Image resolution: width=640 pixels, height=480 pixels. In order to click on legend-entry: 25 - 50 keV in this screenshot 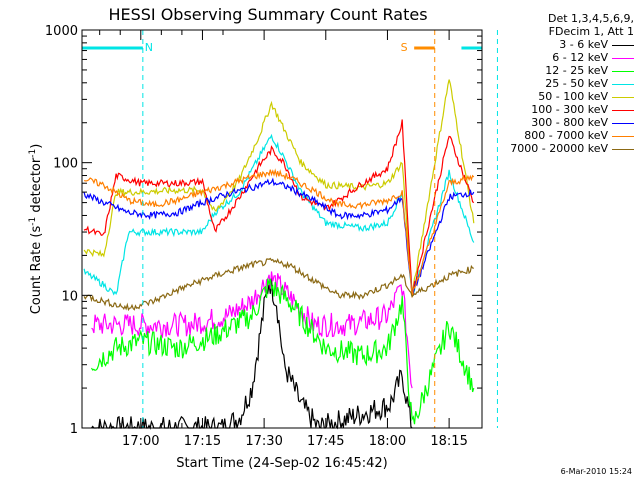, I will do `click(560, 83)`.